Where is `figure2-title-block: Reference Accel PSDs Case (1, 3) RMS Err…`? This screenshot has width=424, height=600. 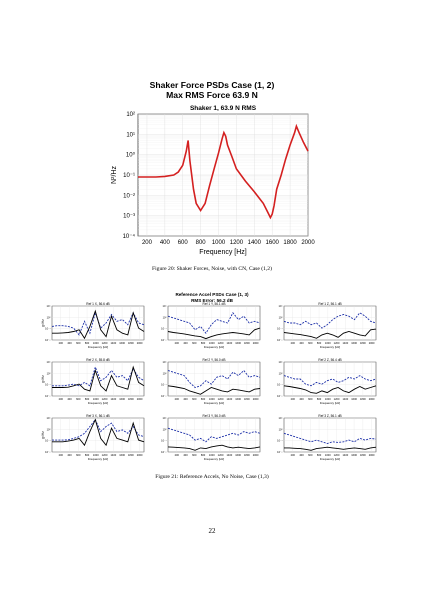
figure2-title-block: Reference Accel PSDs Case (1, 3) RMS Err… is located at coordinates (212, 297).